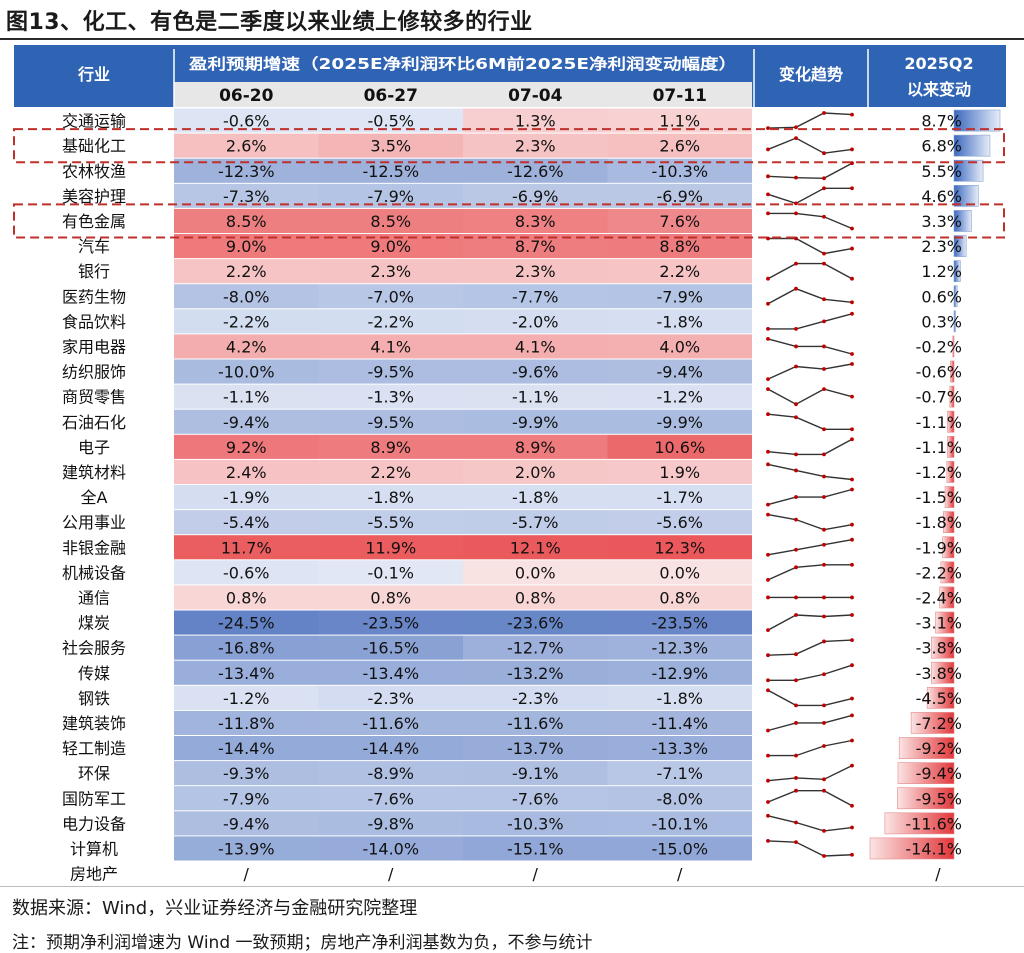 This screenshot has width=1024, height=953. I want to click on change-label: -14.1%, so click(933, 848).